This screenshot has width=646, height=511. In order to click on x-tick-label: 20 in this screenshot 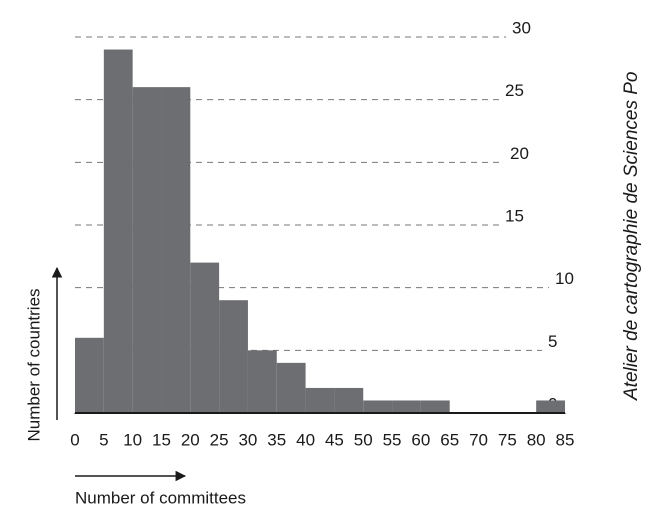, I will do `click(190, 439)`.